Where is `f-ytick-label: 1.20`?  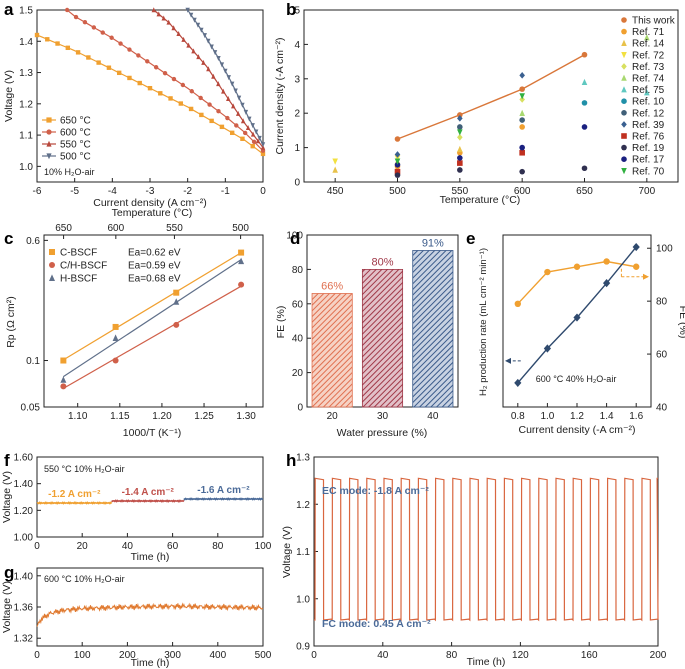
f-ytick-label: 1.20 is located at coordinates (24, 511).